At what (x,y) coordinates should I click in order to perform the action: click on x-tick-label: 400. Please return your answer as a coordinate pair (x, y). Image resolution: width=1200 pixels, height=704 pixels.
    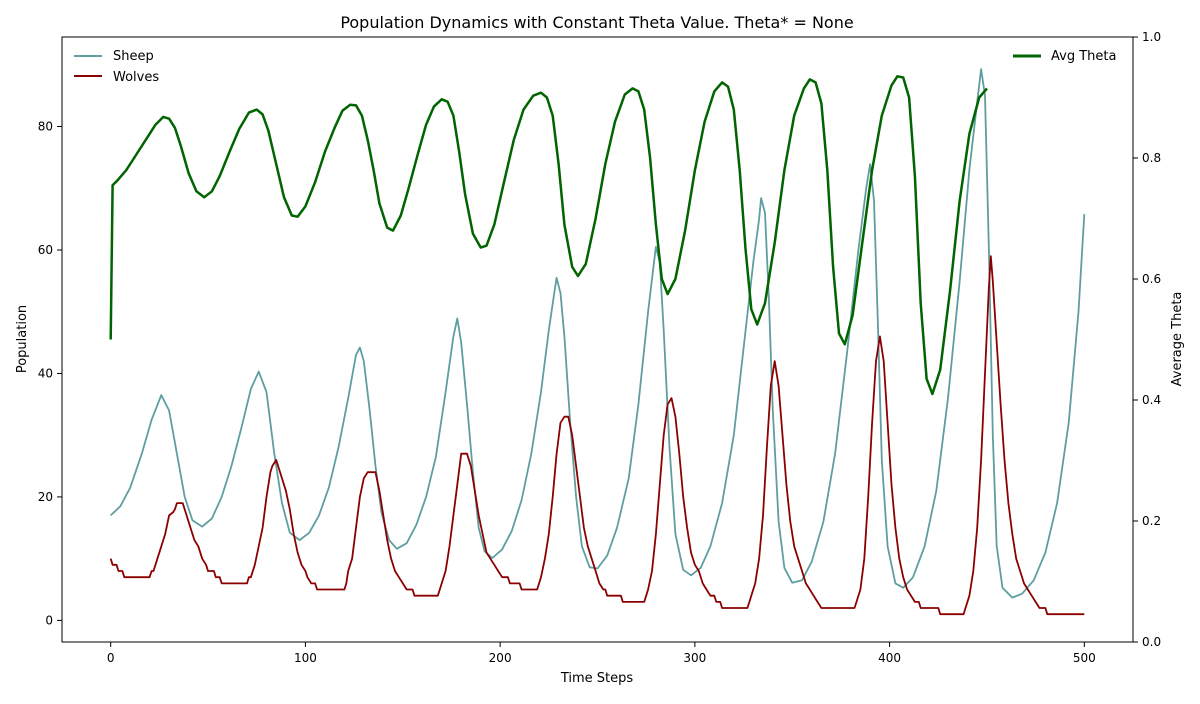
    Looking at the image, I should click on (889, 658).